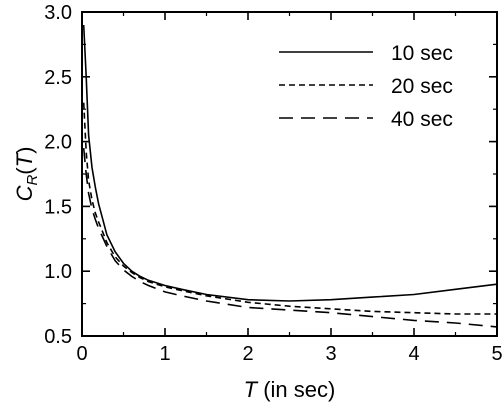 The width and height of the screenshot is (503, 414). What do you see at coordinates (496, 354) in the screenshot?
I see `x-tick-label: 5` at bounding box center [496, 354].